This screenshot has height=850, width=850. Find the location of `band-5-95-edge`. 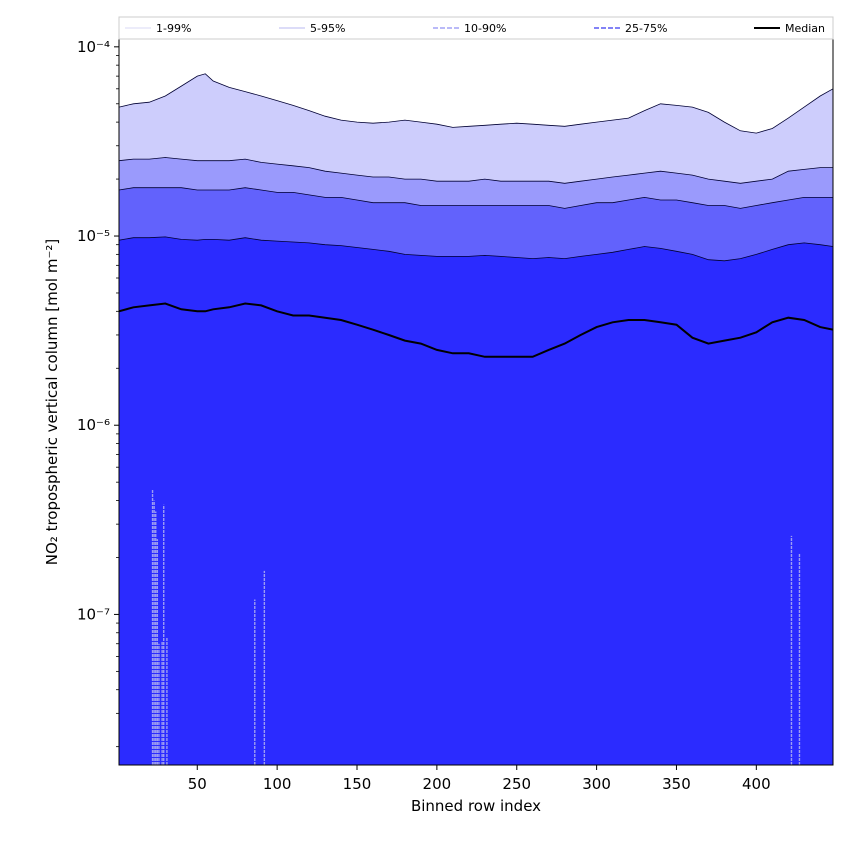

band-5-95-edge is located at coordinates (476, 170).